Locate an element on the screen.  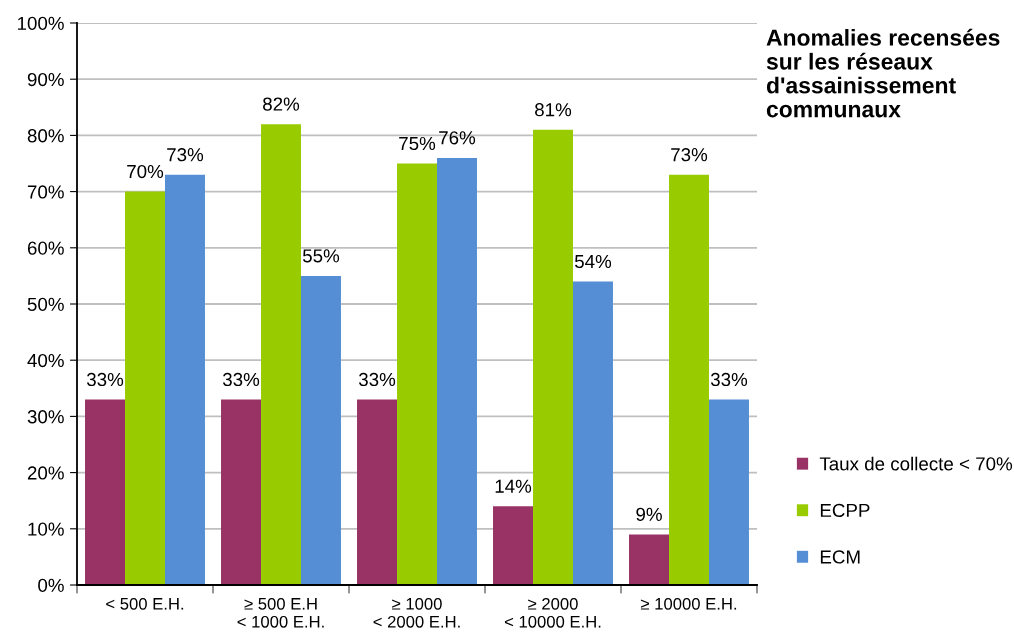
legend-label: ECPP is located at coordinates (845, 510).